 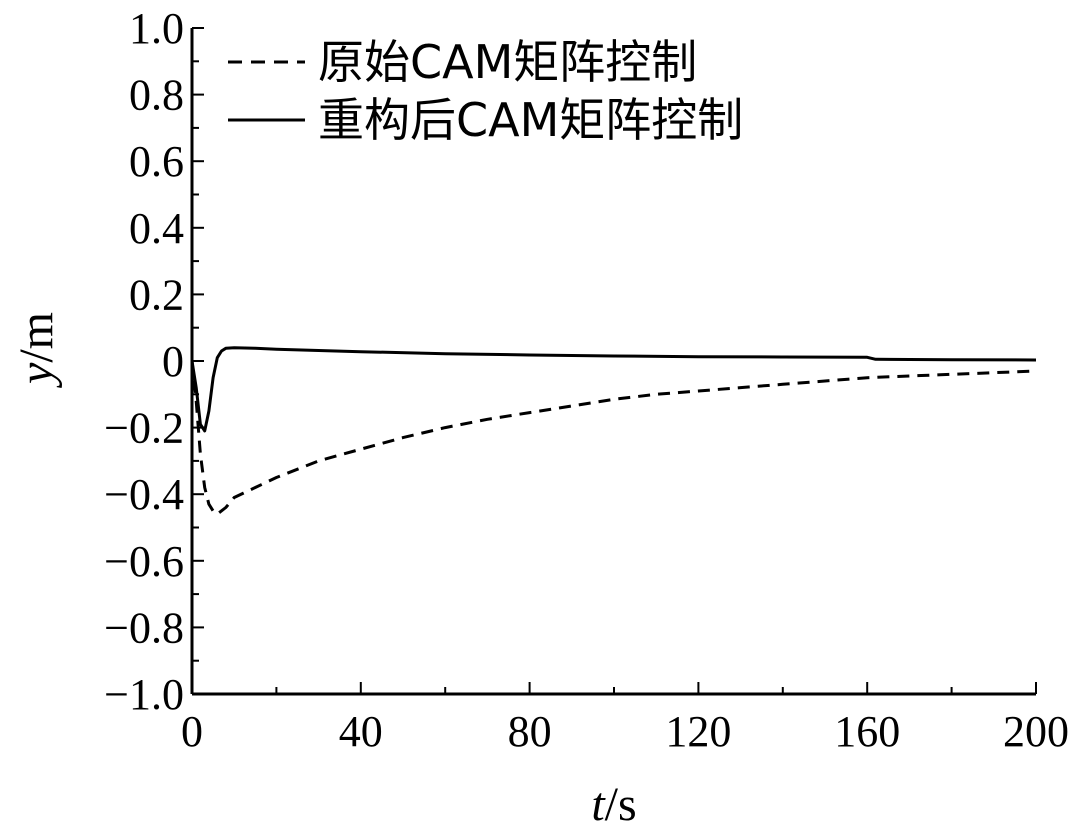 What do you see at coordinates (698, 731) in the screenshot?
I see `x-tick-label: 120` at bounding box center [698, 731].